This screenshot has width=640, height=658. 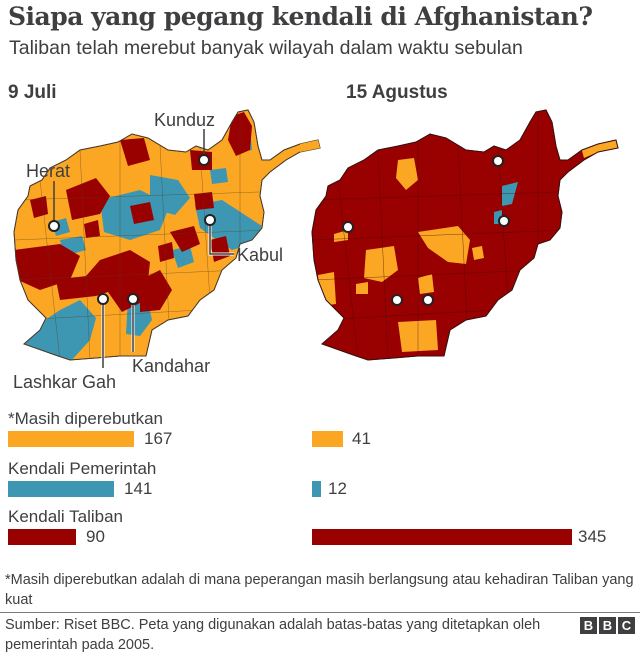 I want to click on herat-marker-icon, so click(x=54, y=226).